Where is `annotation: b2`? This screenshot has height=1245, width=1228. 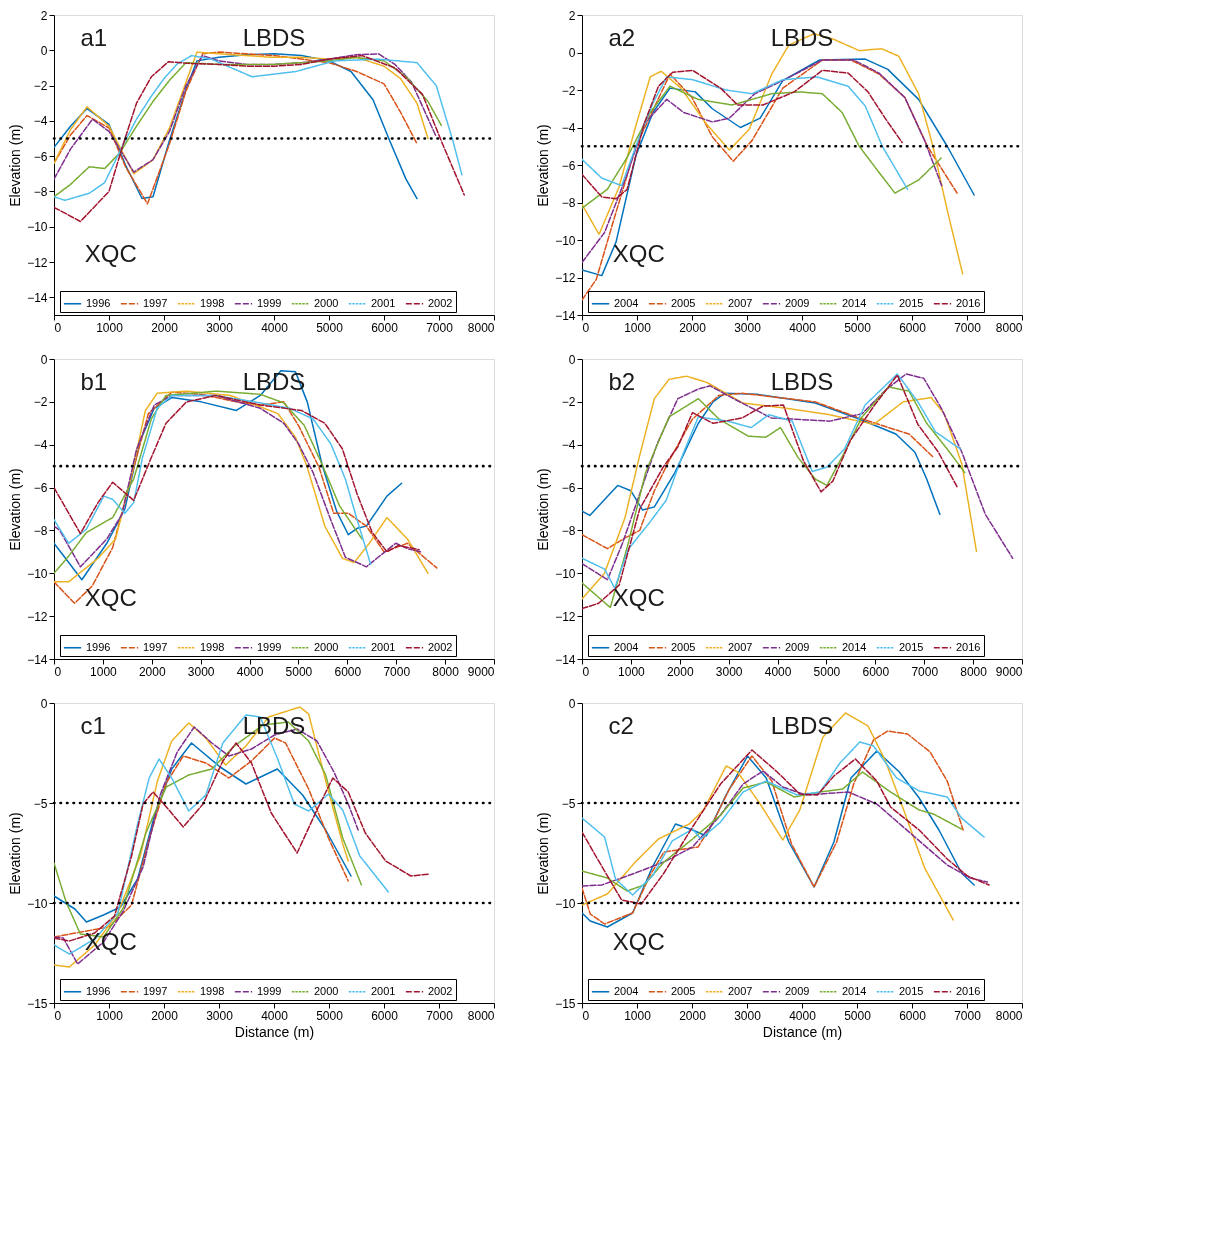
annotation: b2 is located at coordinates (622, 381).